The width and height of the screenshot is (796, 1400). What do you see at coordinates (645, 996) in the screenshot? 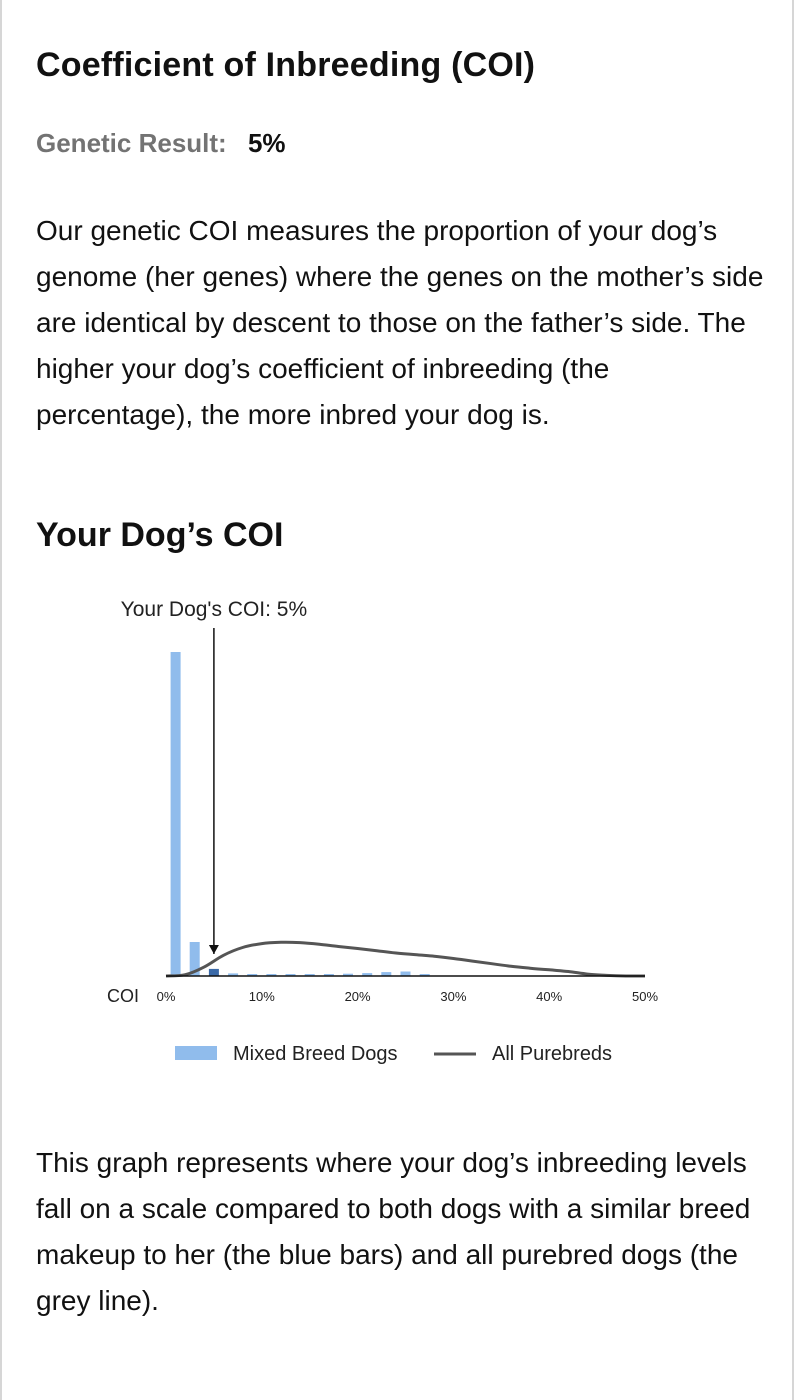
I see `x-tick-label: 50%` at bounding box center [645, 996].